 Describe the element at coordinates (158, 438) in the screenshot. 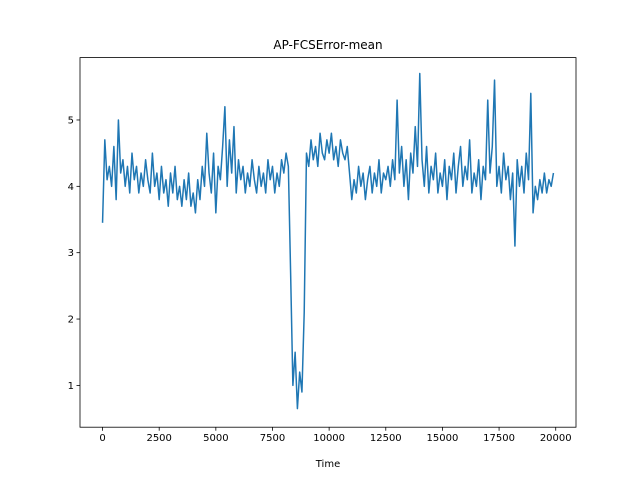

I see `x-tick-label: 2500` at that location.